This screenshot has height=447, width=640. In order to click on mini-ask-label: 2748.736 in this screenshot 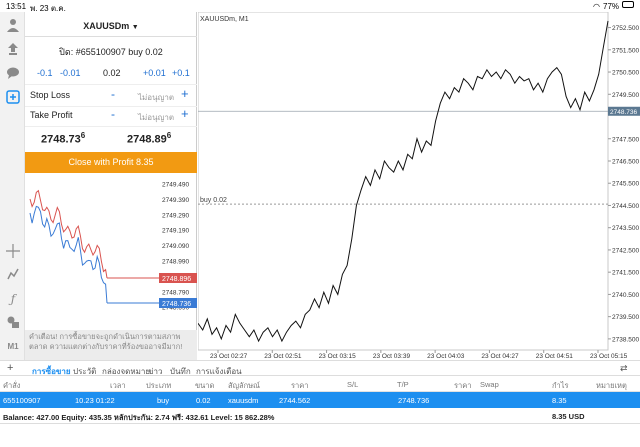, I will do `click(176, 304)`.